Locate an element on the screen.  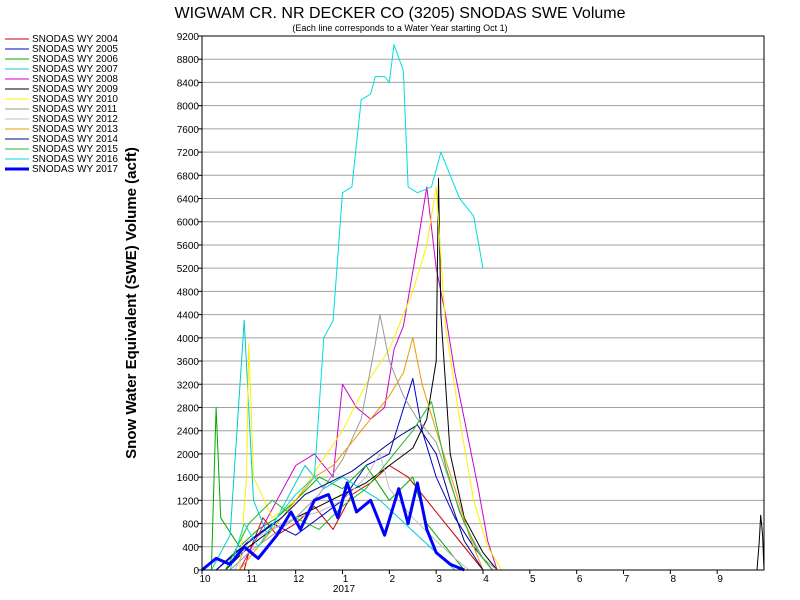
y-tick-label: 5200 is located at coordinates (188, 269).